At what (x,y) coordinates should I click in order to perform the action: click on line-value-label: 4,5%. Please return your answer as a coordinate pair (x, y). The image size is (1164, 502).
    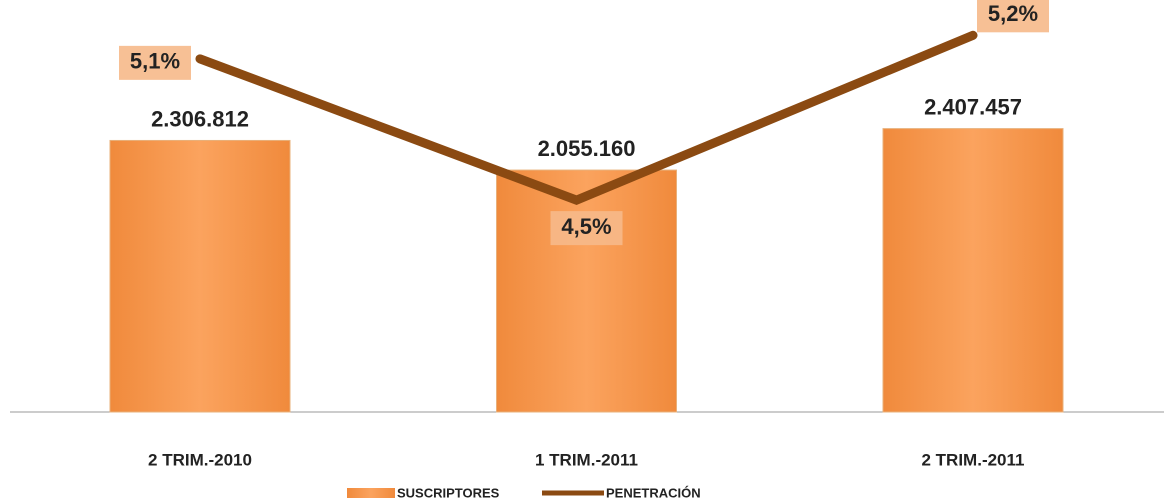
    Looking at the image, I should click on (586, 226).